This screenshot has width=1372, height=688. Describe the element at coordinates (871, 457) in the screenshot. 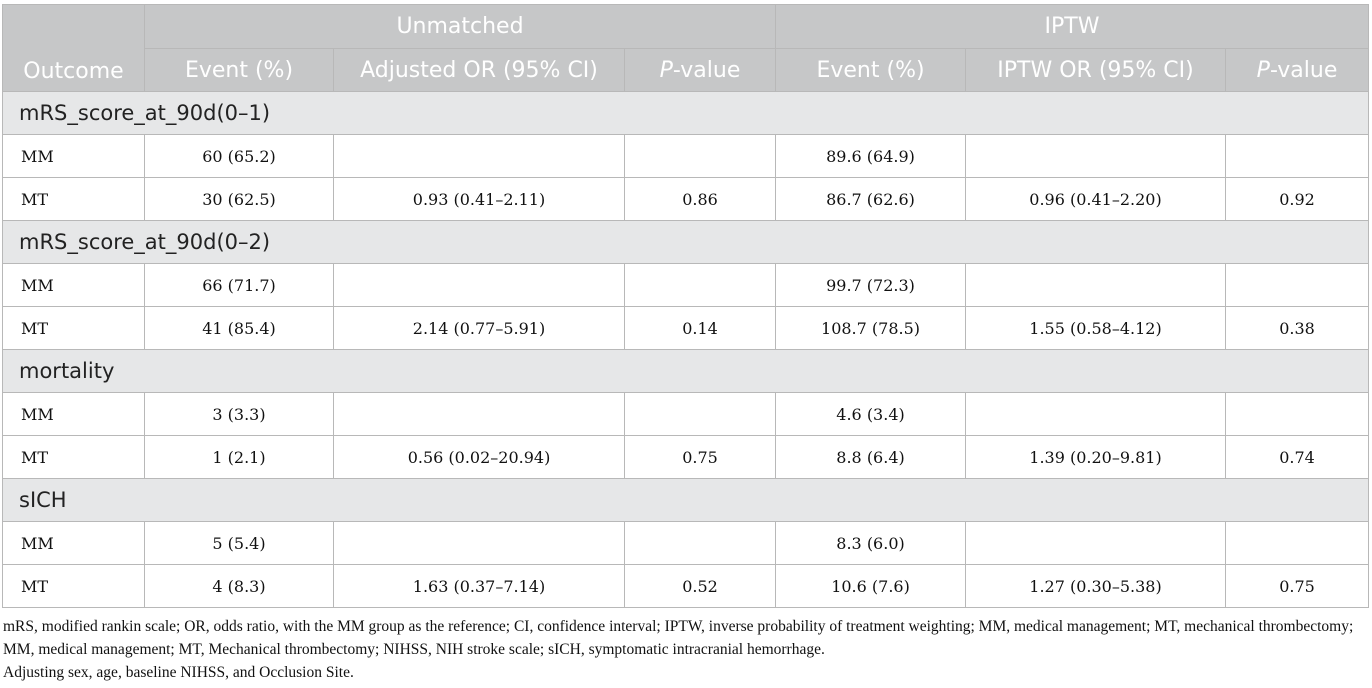

I see `iptw-event-cell: 8.8 (6.4)` at that location.